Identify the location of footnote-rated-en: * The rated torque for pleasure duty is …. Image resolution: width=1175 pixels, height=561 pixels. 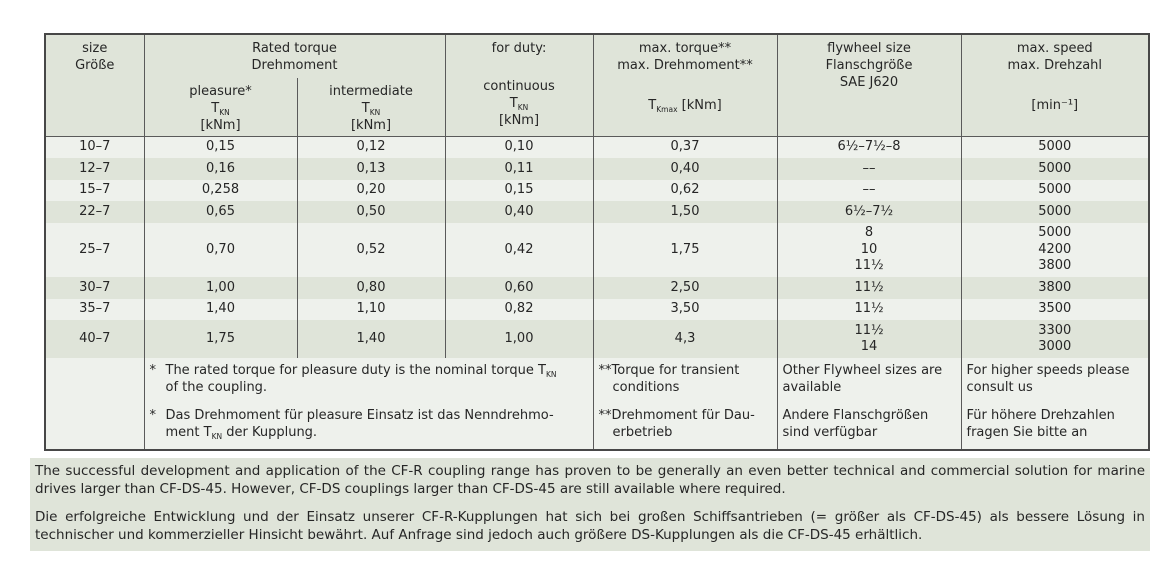
(369, 379).